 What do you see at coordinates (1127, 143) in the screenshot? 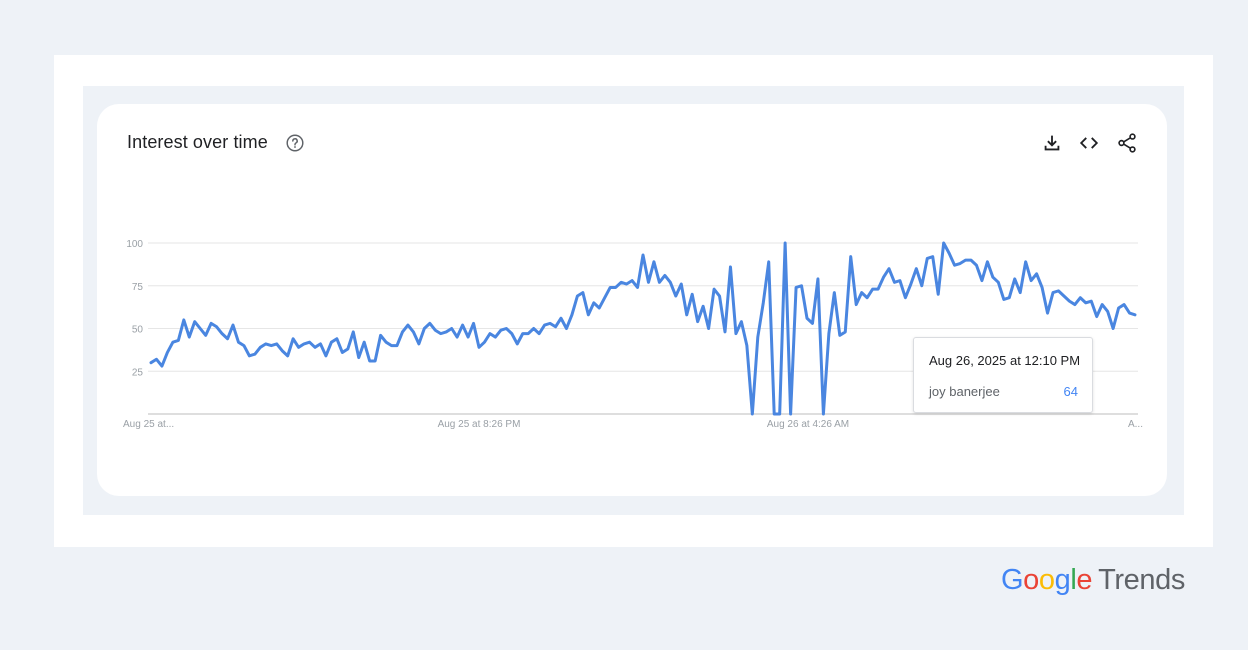
I see `share-icon` at bounding box center [1127, 143].